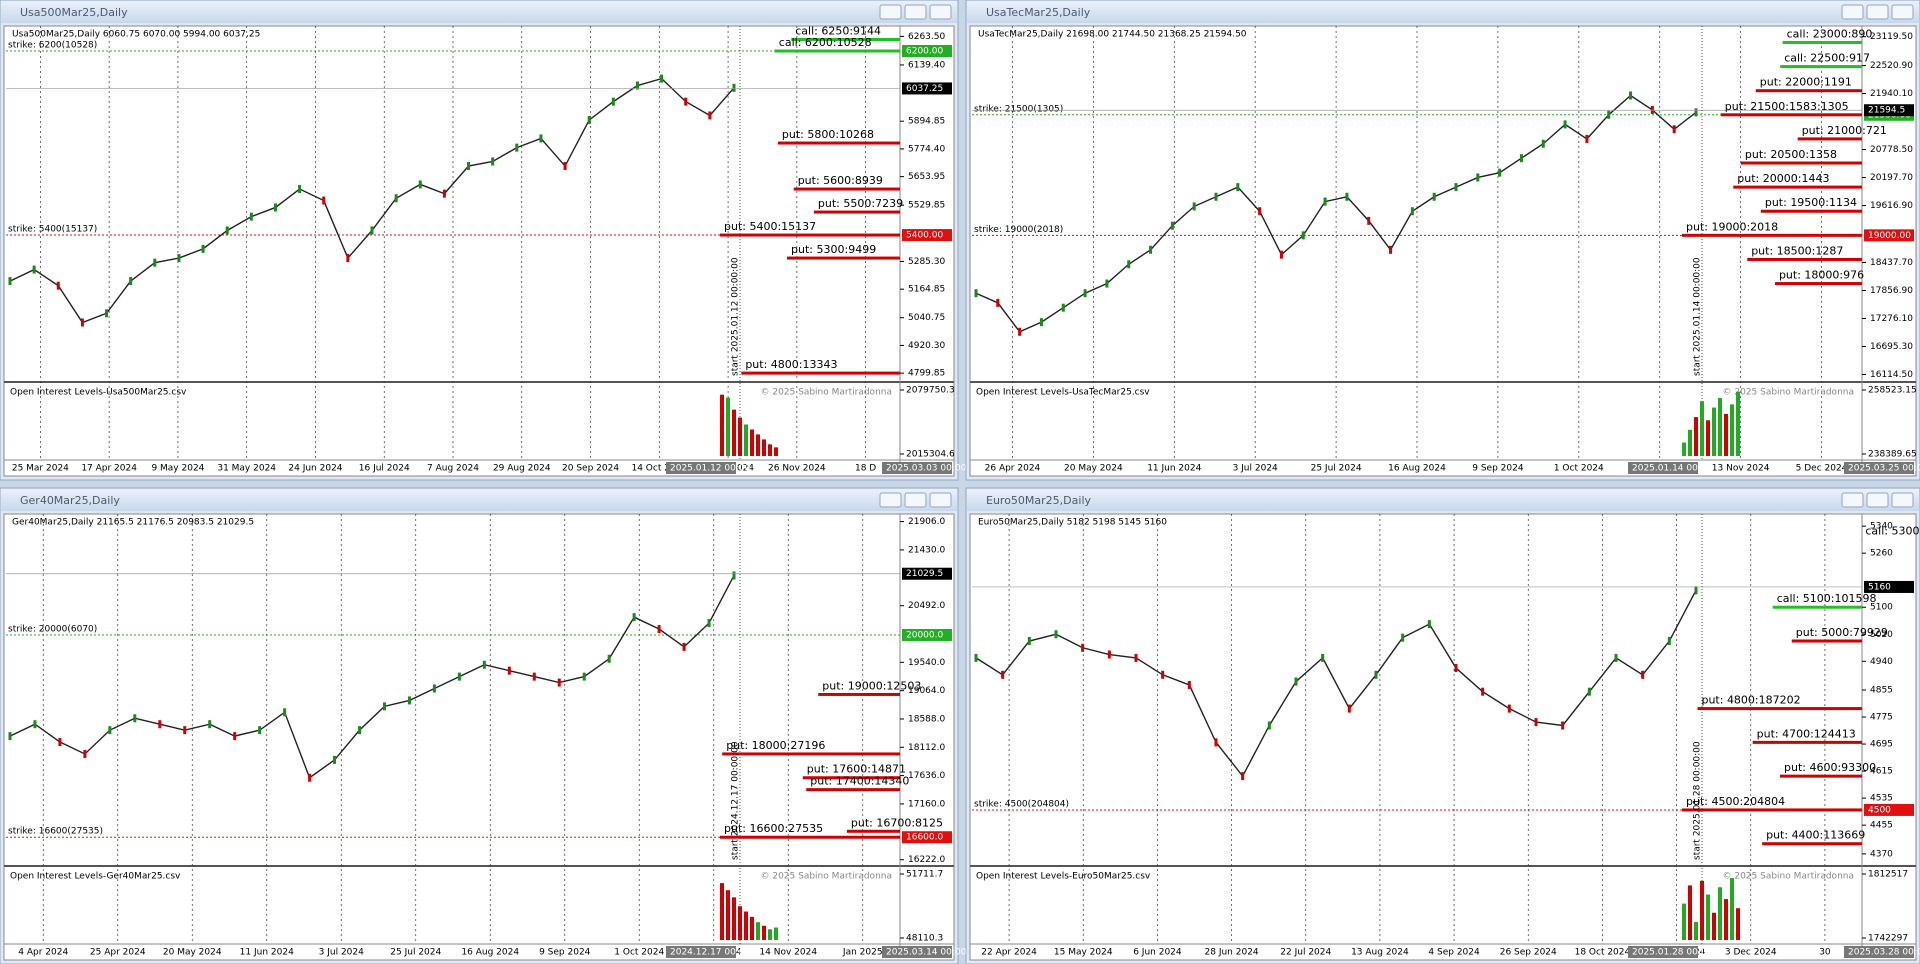 The height and width of the screenshot is (964, 1920). Describe the element at coordinates (1881, 527) in the screenshot. I see `price-label: 5340` at that location.